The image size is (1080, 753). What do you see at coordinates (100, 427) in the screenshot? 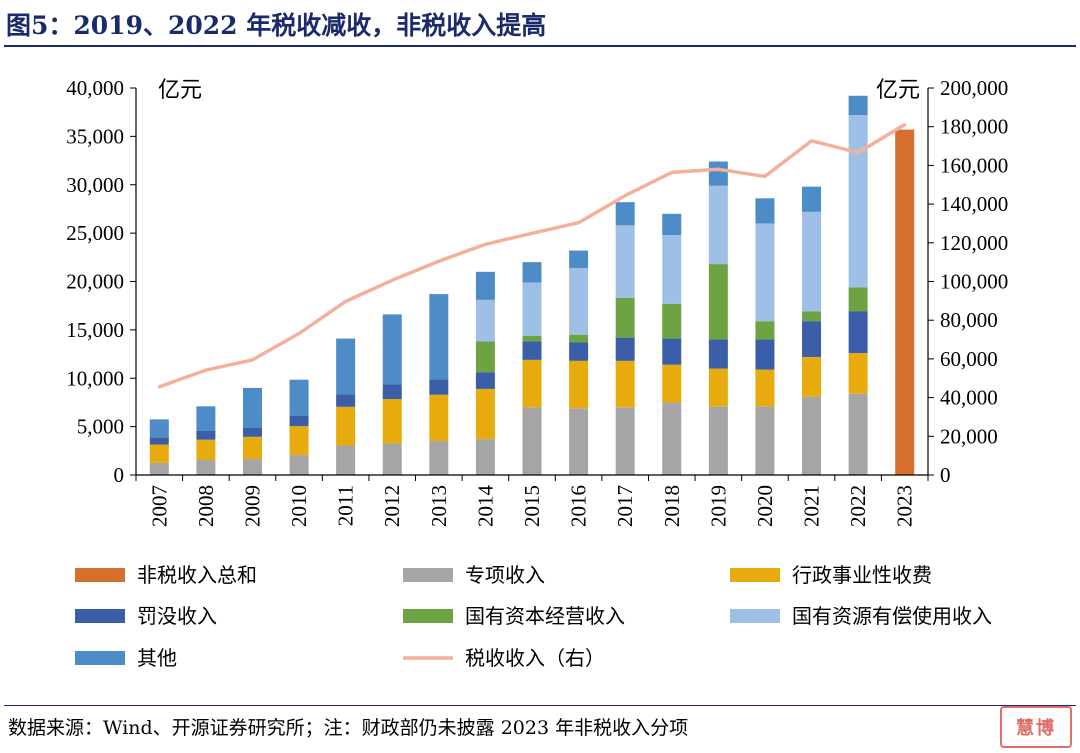
I see `left-tick-label: 5,000` at bounding box center [100, 427].